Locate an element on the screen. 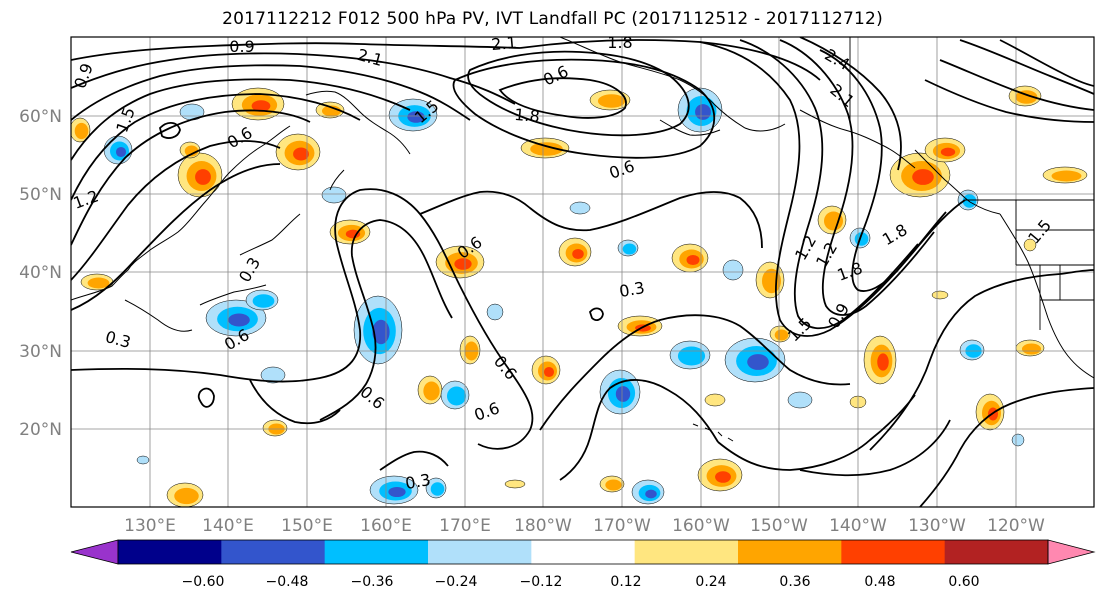 Image resolution: width=1105 pixels, height=601 pixels. colorbar-tick-label: −0.24 is located at coordinates (456, 582).